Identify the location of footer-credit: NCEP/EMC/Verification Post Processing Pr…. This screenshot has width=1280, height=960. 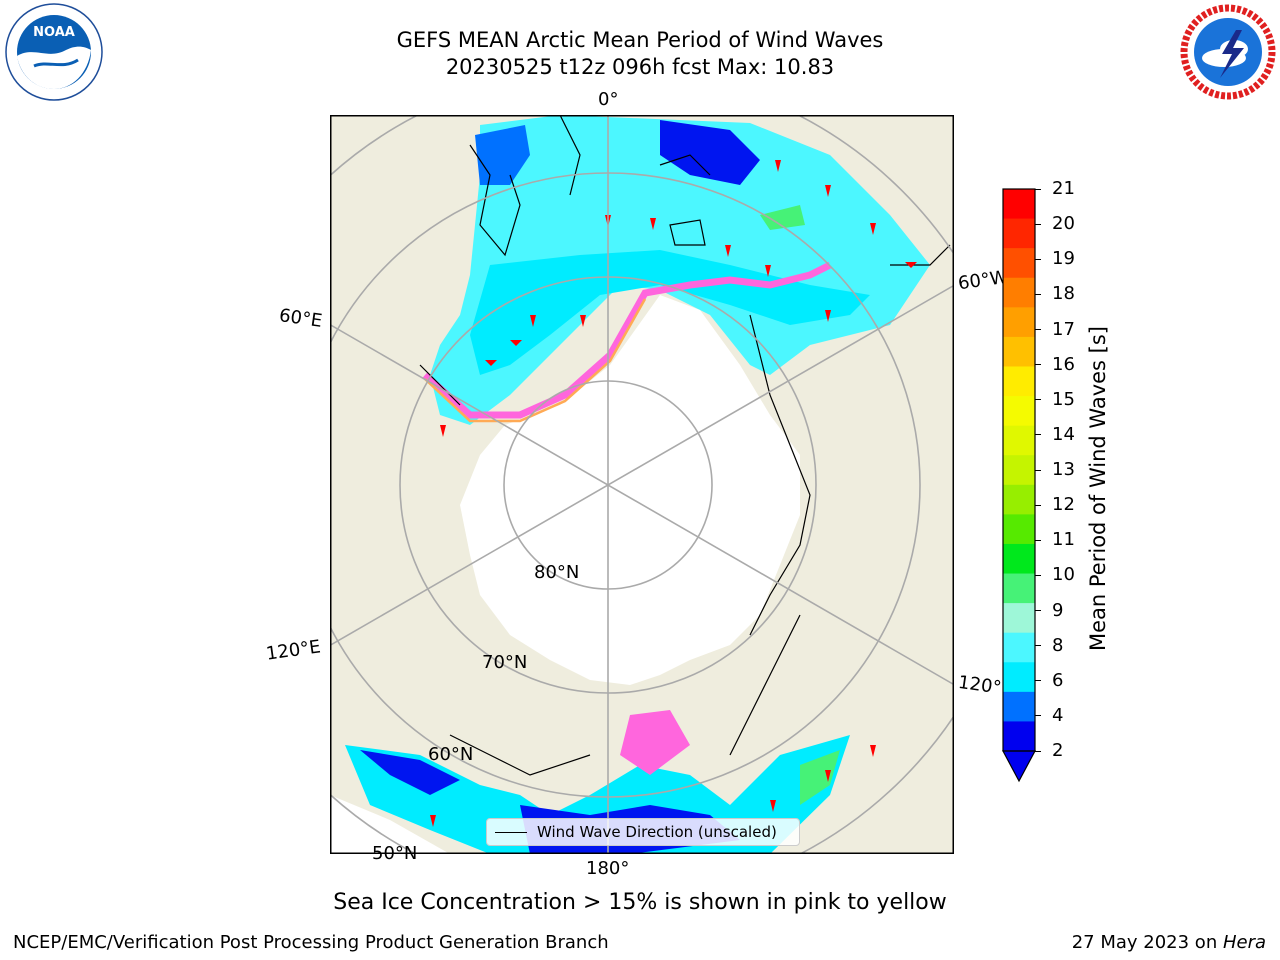
(311, 942).